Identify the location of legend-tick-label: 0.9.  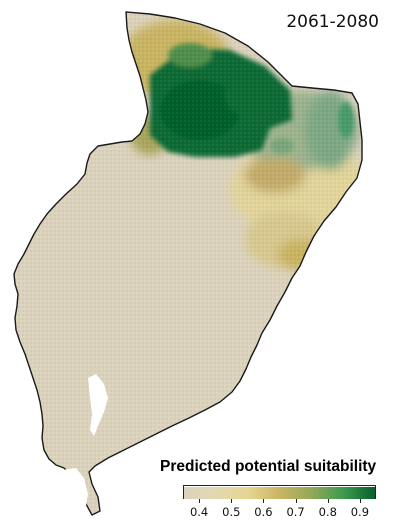
(360, 512).